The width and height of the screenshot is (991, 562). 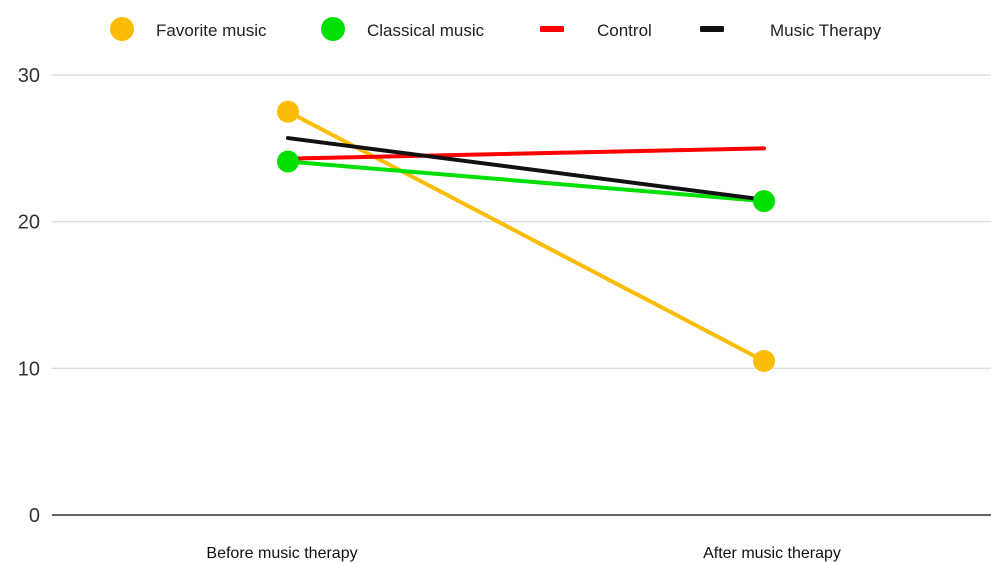 I want to click on y-tick-label: 20, so click(x=29, y=223).